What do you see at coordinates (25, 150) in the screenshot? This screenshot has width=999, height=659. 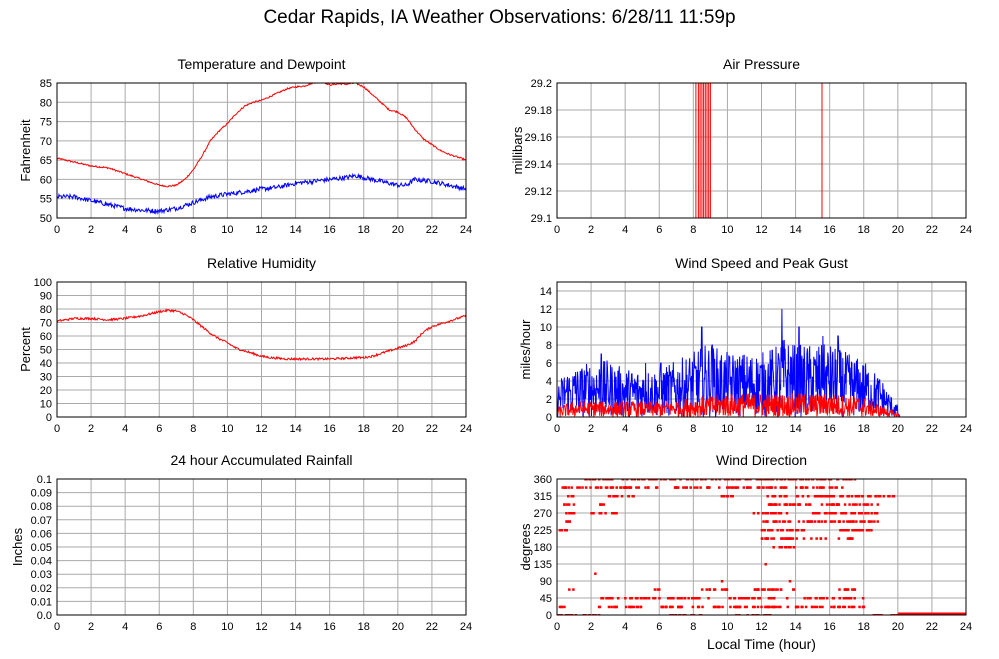 I see `y-axis-label: Fahrenheit` at bounding box center [25, 150].